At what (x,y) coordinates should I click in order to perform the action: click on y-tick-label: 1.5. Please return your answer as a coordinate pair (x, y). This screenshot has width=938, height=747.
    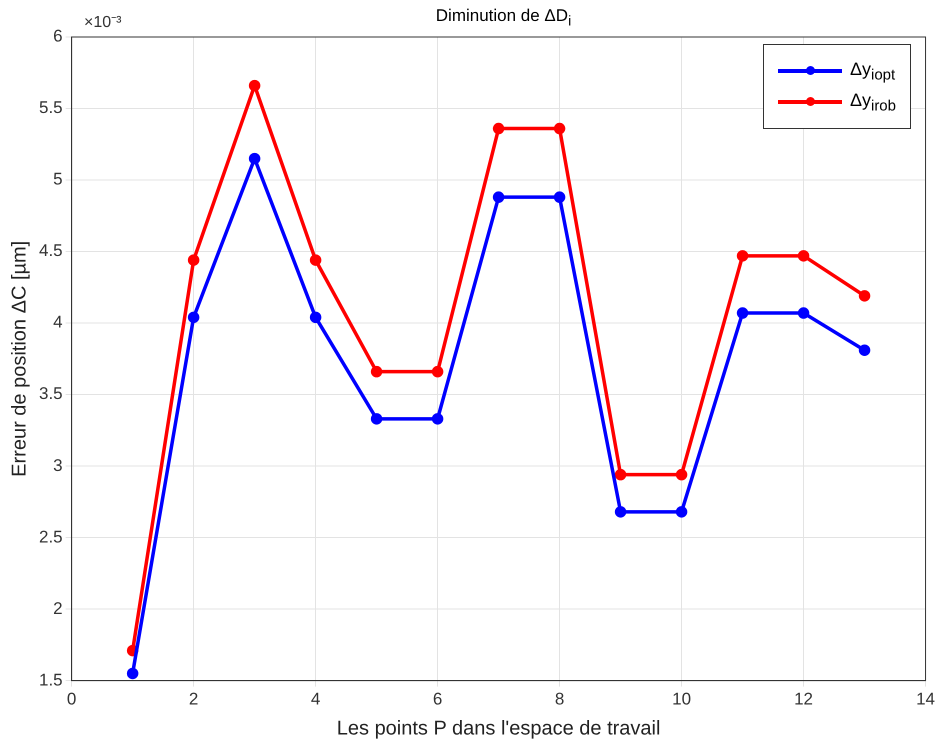
    Looking at the image, I should click on (50, 680).